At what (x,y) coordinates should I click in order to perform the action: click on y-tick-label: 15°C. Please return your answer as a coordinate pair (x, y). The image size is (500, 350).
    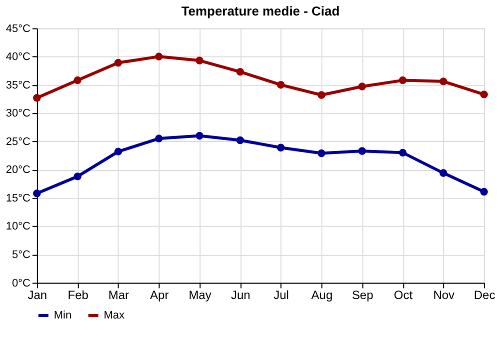
    Looking at the image, I should click on (18, 198).